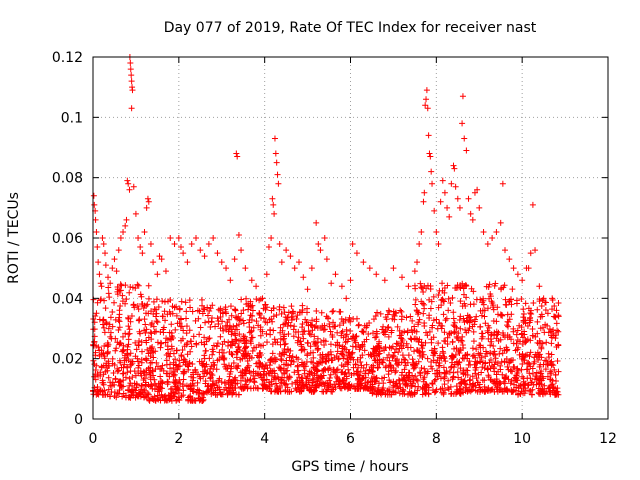  I want to click on y-tick-label: 0, so click(78, 420).